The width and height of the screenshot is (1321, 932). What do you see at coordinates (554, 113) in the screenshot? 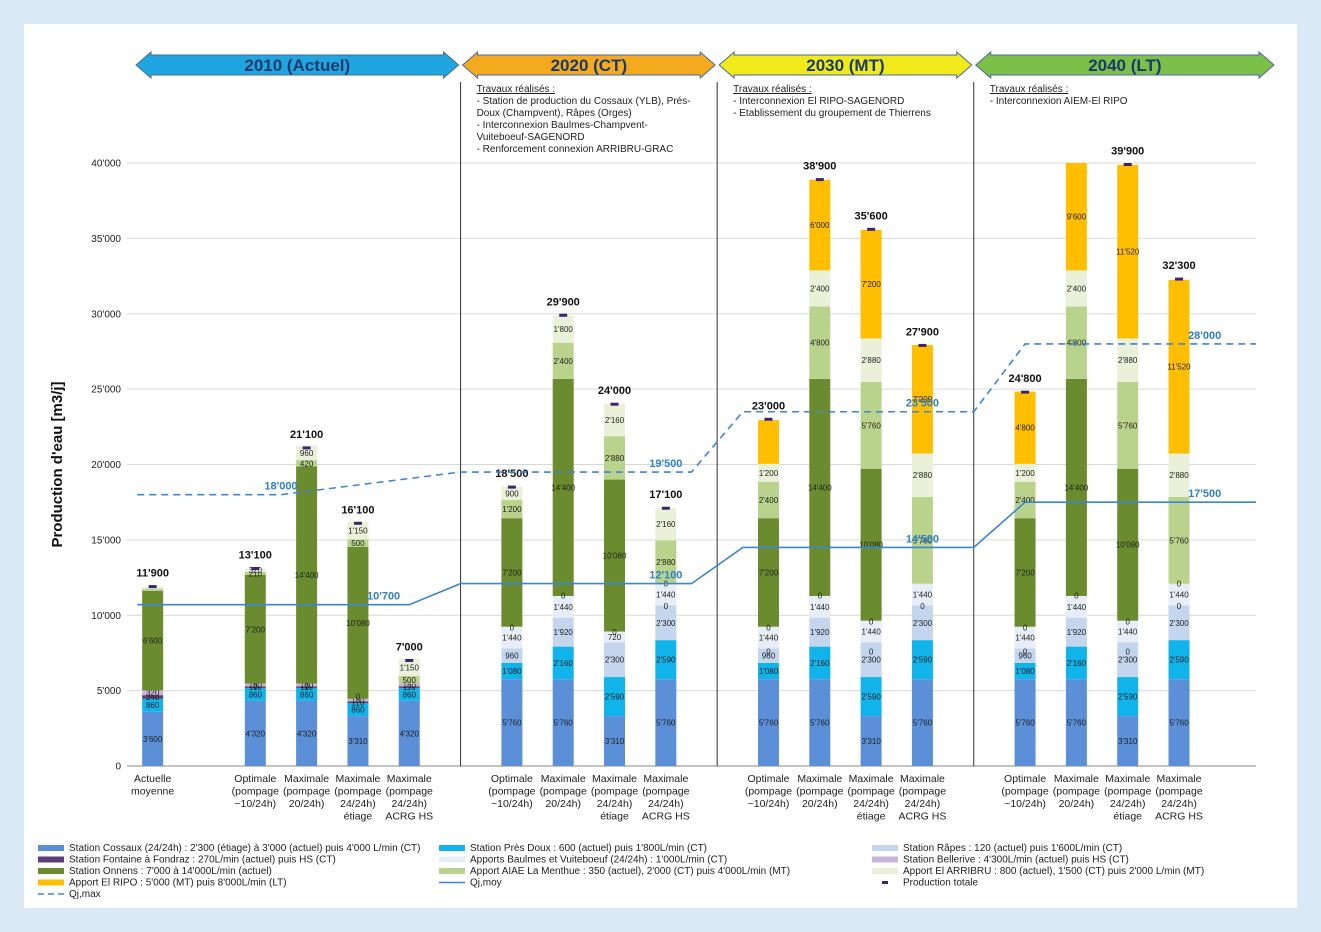
I see `phase-note: Doux (Champvent), Râpes (Orges)` at bounding box center [554, 113].